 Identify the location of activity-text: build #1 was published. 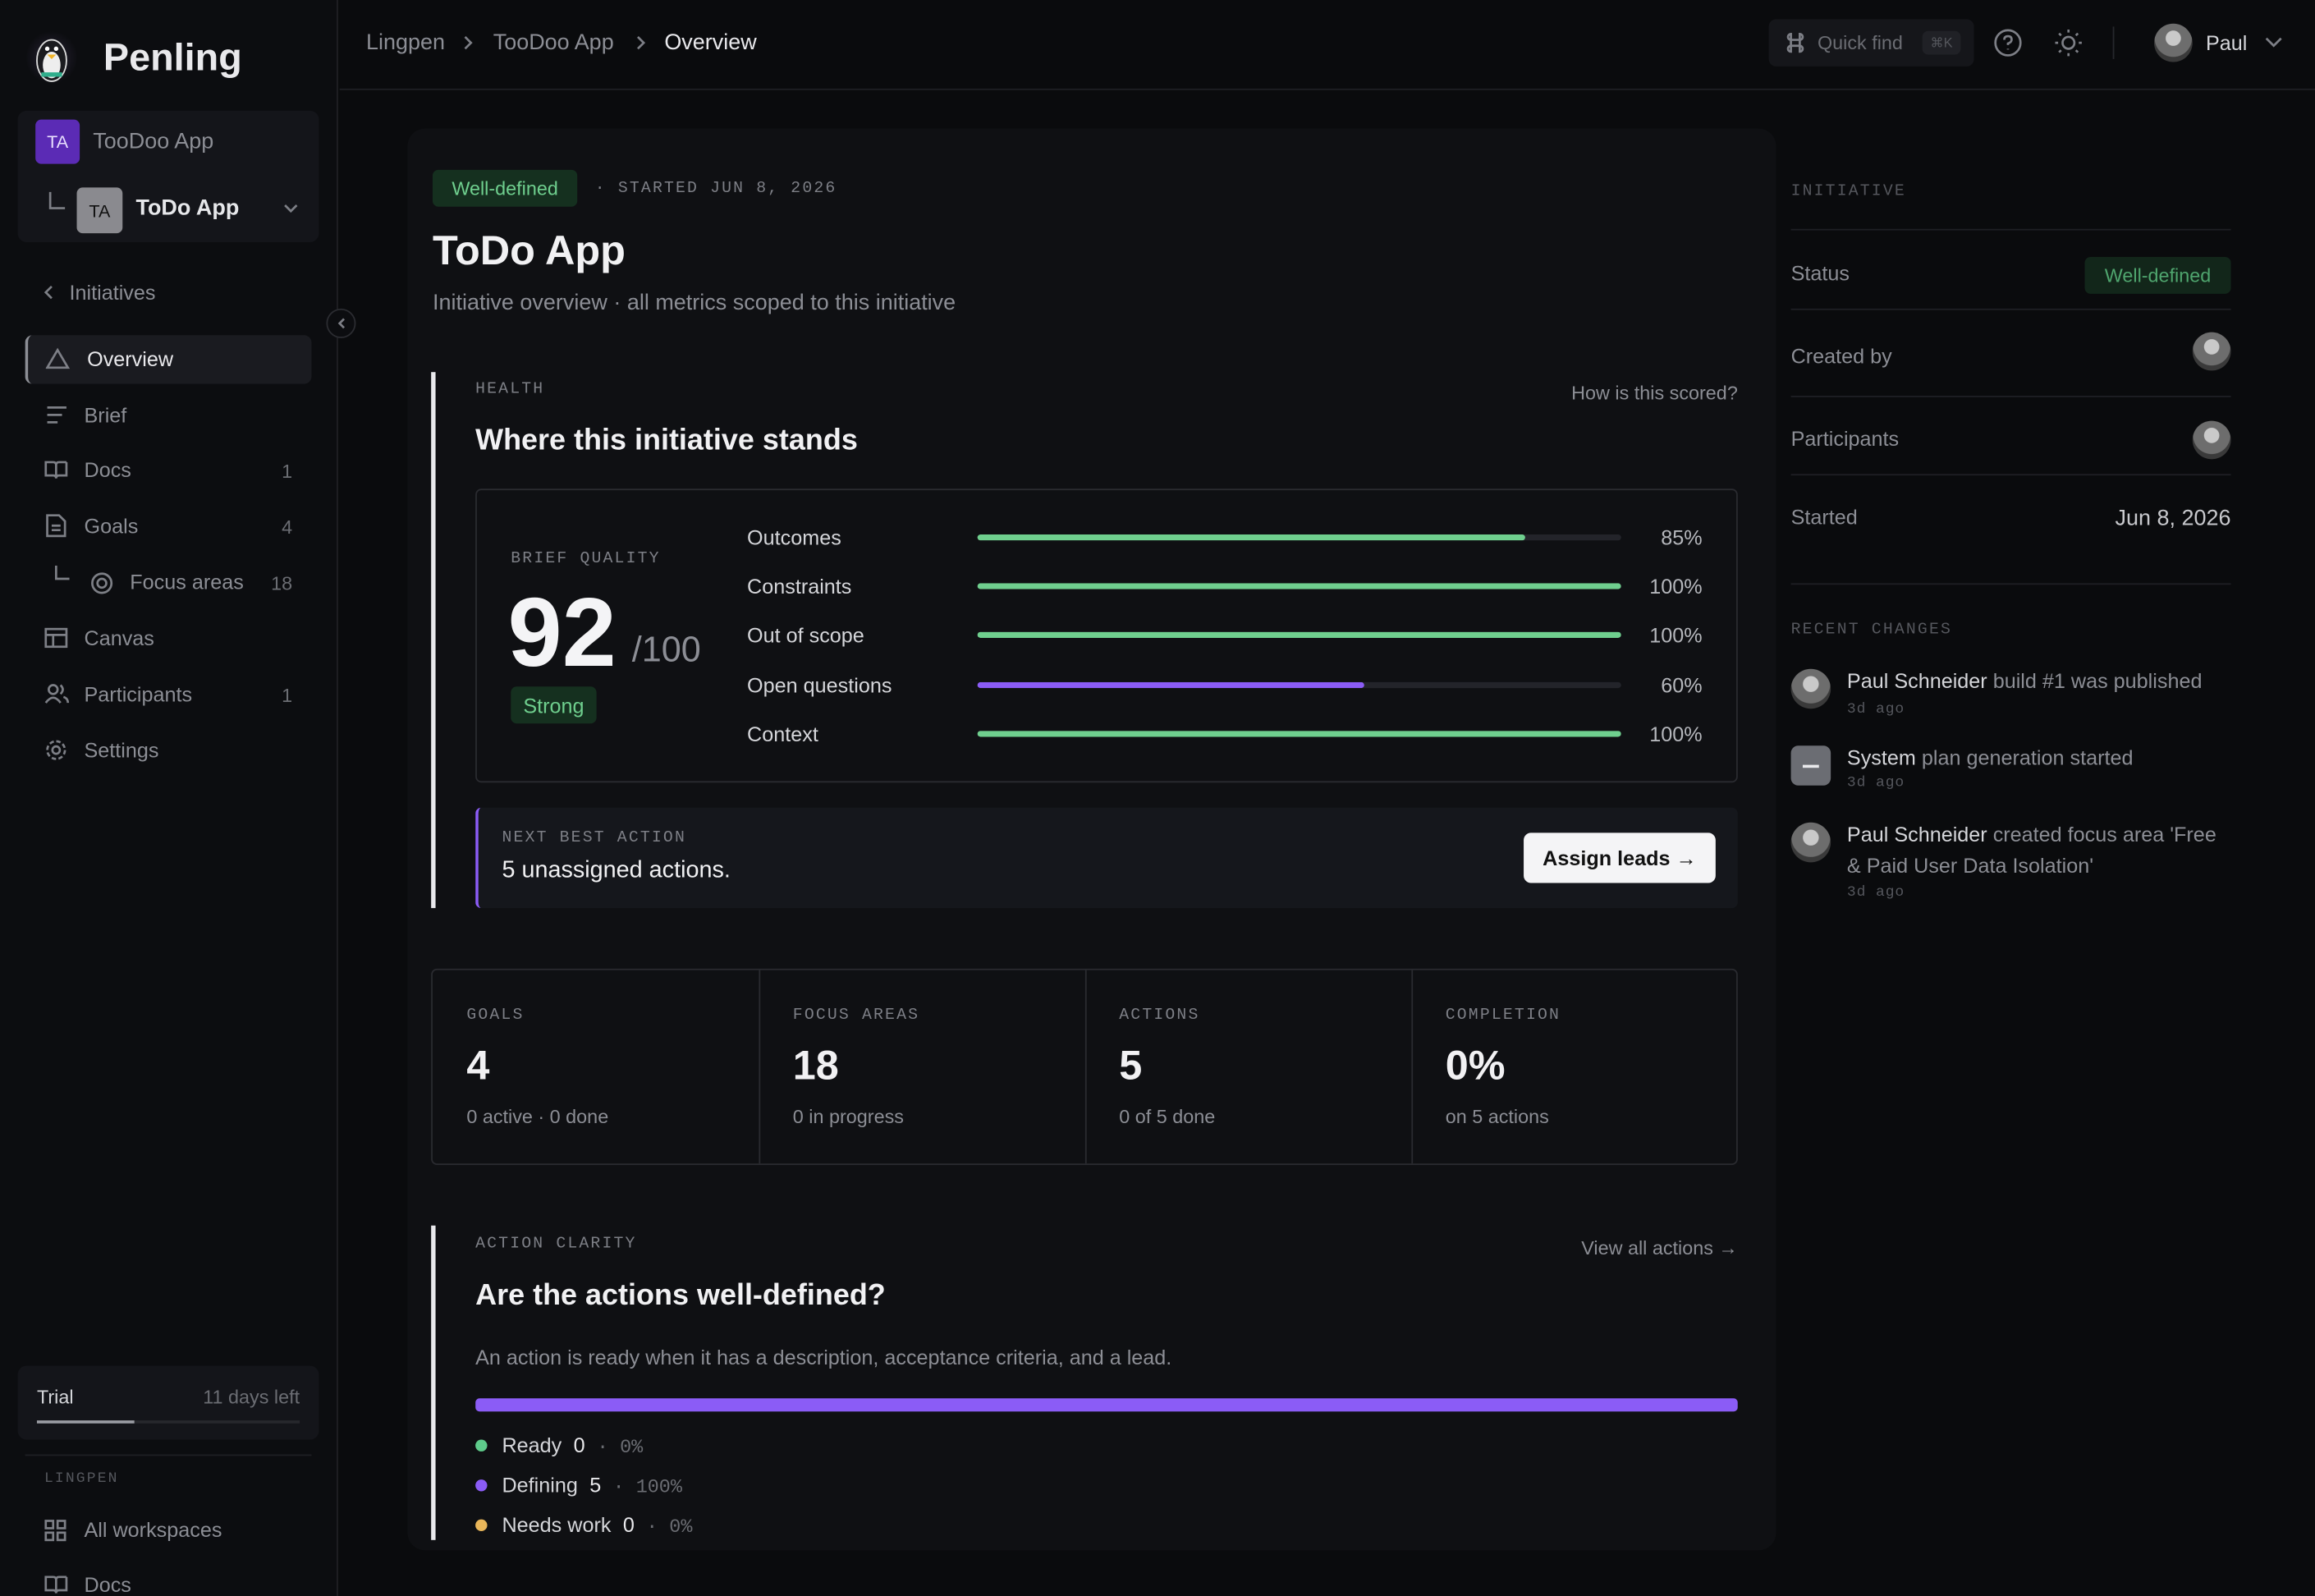
(2098, 680).